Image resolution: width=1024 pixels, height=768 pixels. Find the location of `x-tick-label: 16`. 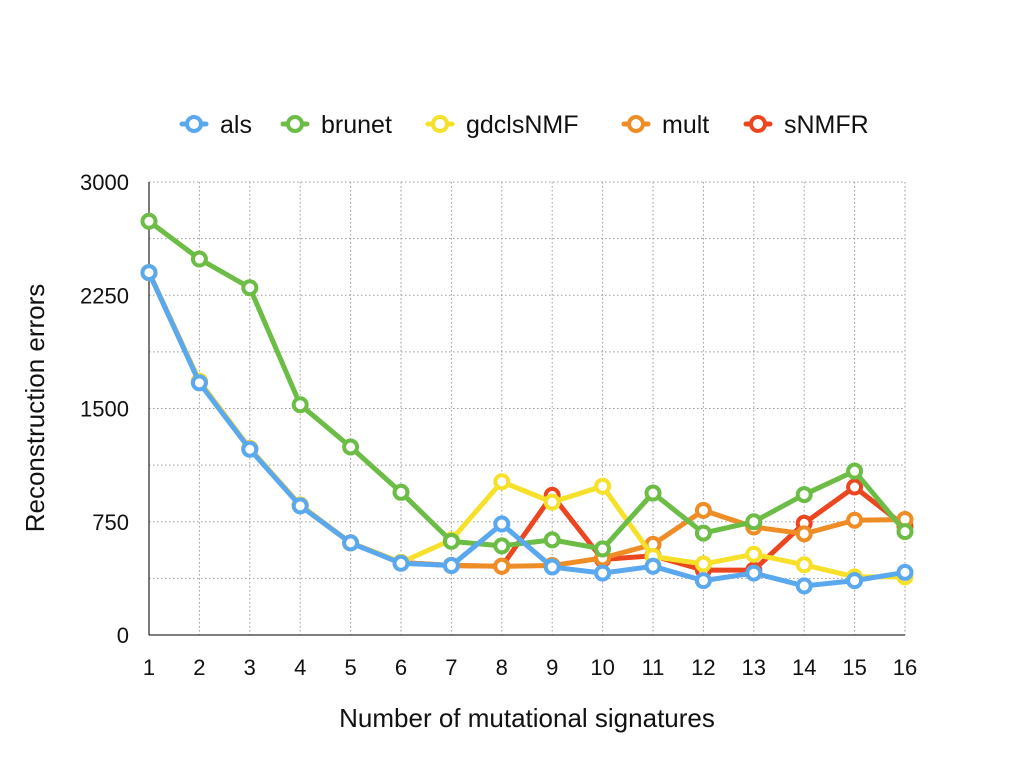

x-tick-label: 16 is located at coordinates (905, 667).